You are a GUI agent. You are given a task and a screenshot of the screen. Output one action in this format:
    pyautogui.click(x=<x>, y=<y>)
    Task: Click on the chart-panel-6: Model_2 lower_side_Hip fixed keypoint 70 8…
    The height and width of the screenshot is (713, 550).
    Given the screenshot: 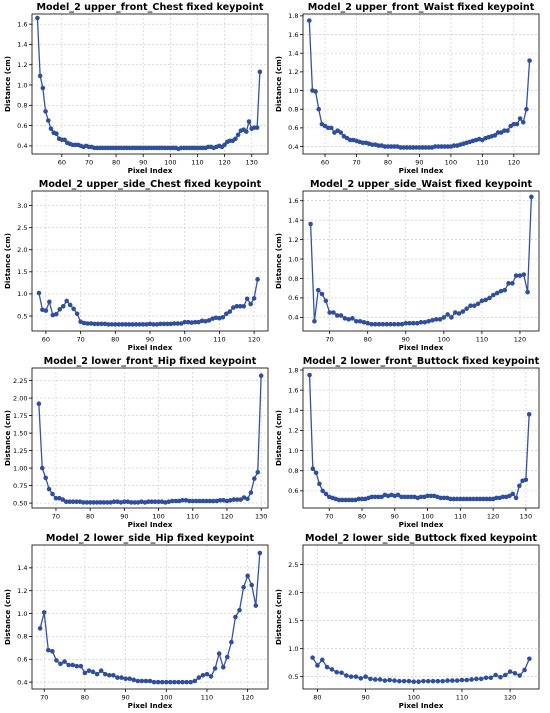 What is the action you would take?
    pyautogui.click(x=136, y=621)
    